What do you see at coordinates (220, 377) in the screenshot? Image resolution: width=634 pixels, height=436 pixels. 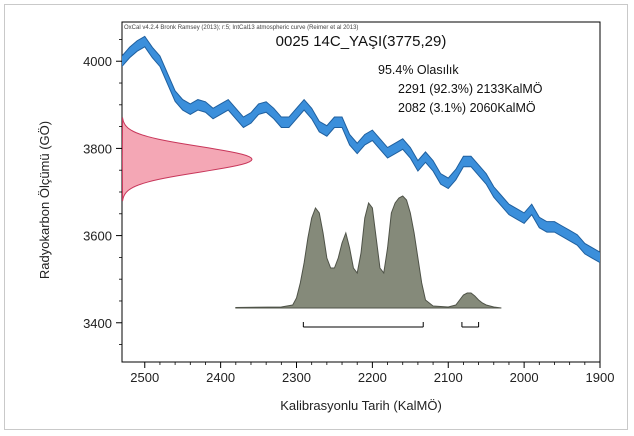 I see `x-tick-label: 2400` at bounding box center [220, 377].